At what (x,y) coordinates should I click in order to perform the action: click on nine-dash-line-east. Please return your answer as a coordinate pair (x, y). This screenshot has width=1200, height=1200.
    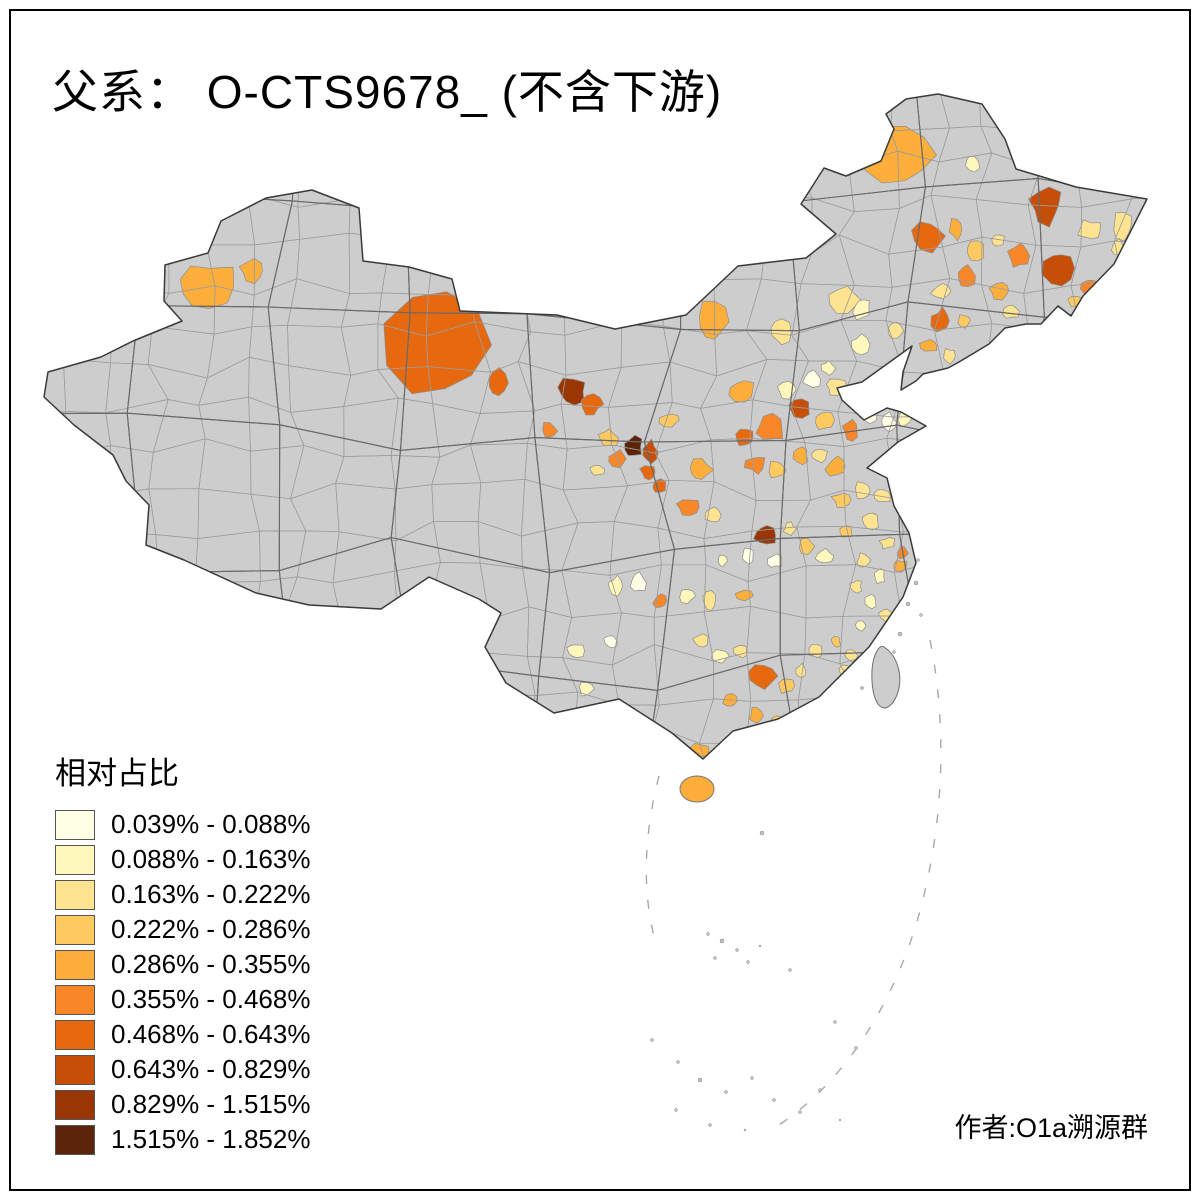
    Looking at the image, I should click on (854, 886).